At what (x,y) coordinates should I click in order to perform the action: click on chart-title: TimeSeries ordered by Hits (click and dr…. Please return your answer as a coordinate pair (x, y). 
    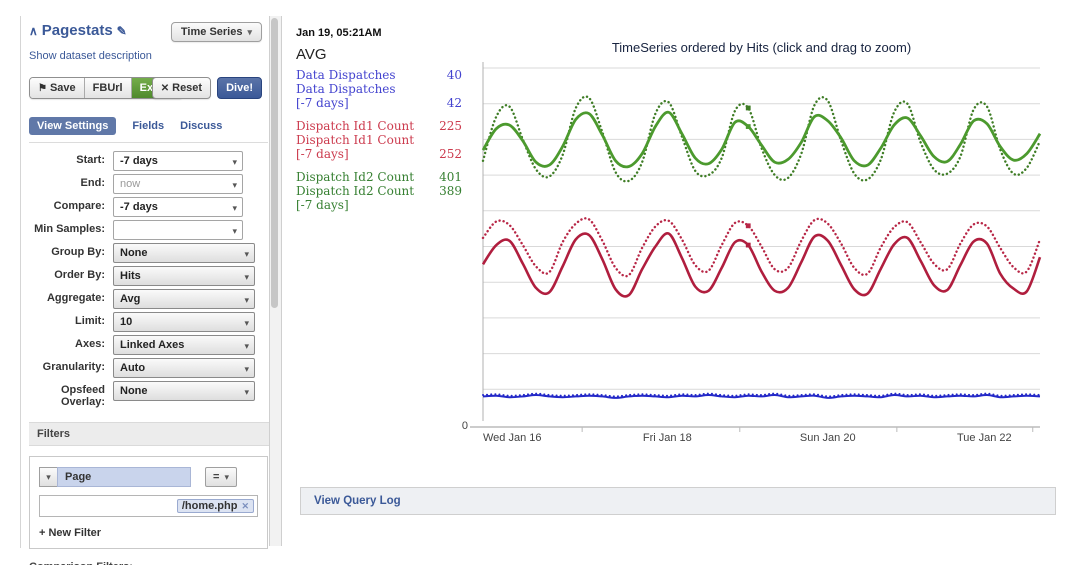
    Looking at the image, I should click on (761, 47).